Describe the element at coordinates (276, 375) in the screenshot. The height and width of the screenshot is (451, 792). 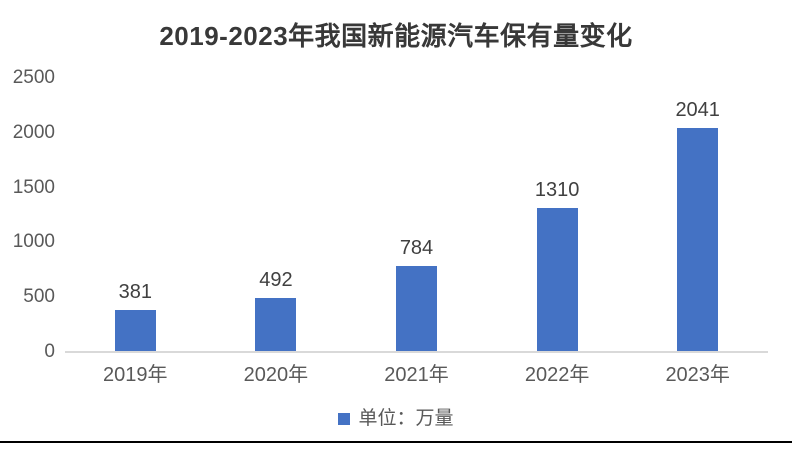
I see `x-axis-label: 2020年` at that location.